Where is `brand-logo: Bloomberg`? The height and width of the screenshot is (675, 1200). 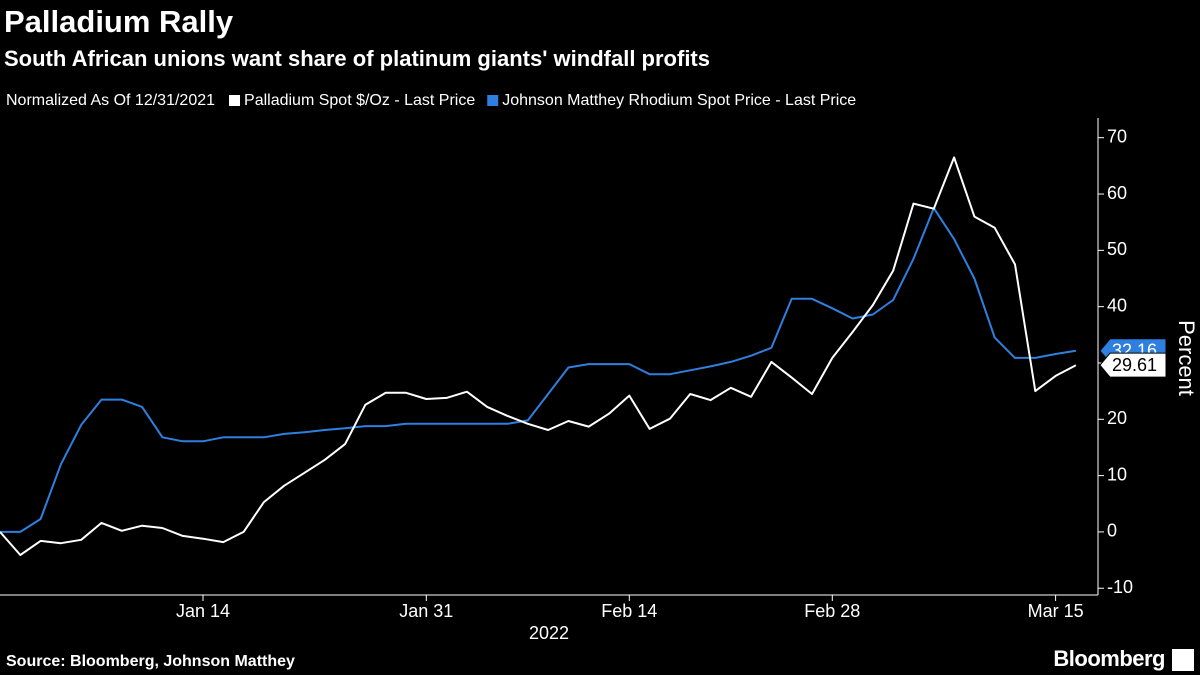 brand-logo: Bloomberg is located at coordinates (1109, 658).